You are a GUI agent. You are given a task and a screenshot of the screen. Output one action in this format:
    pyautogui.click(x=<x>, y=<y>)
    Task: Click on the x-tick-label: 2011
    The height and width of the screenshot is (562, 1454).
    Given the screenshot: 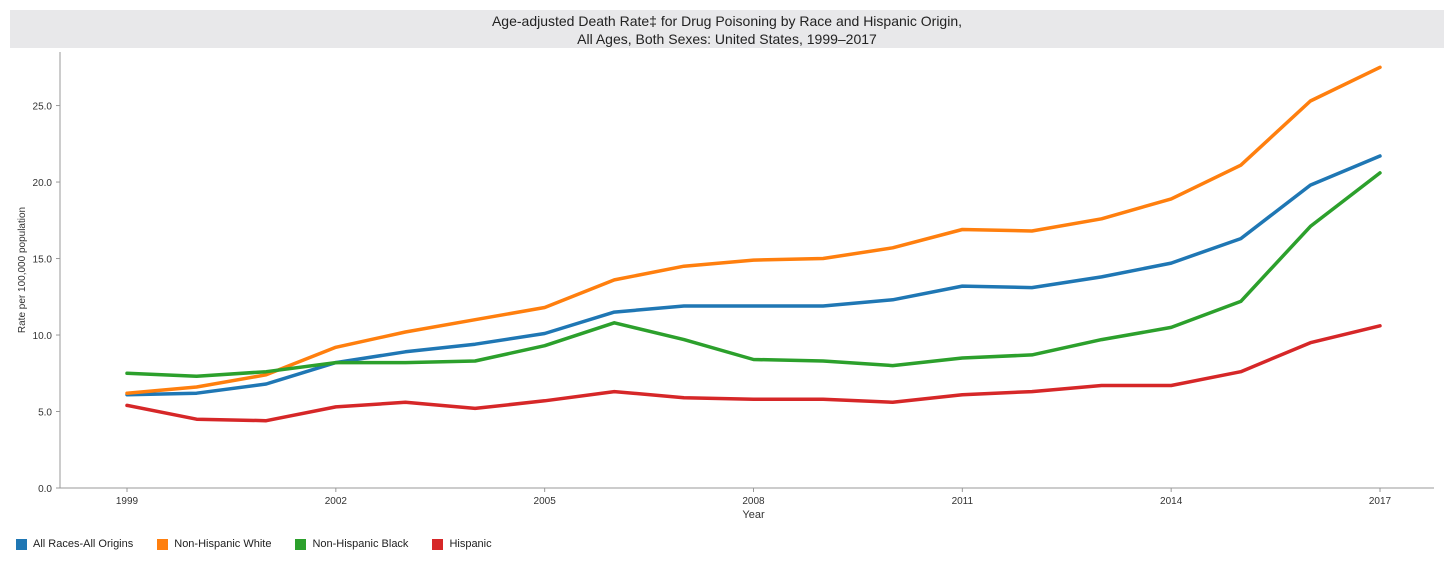 What is the action you would take?
    pyautogui.click(x=963, y=501)
    